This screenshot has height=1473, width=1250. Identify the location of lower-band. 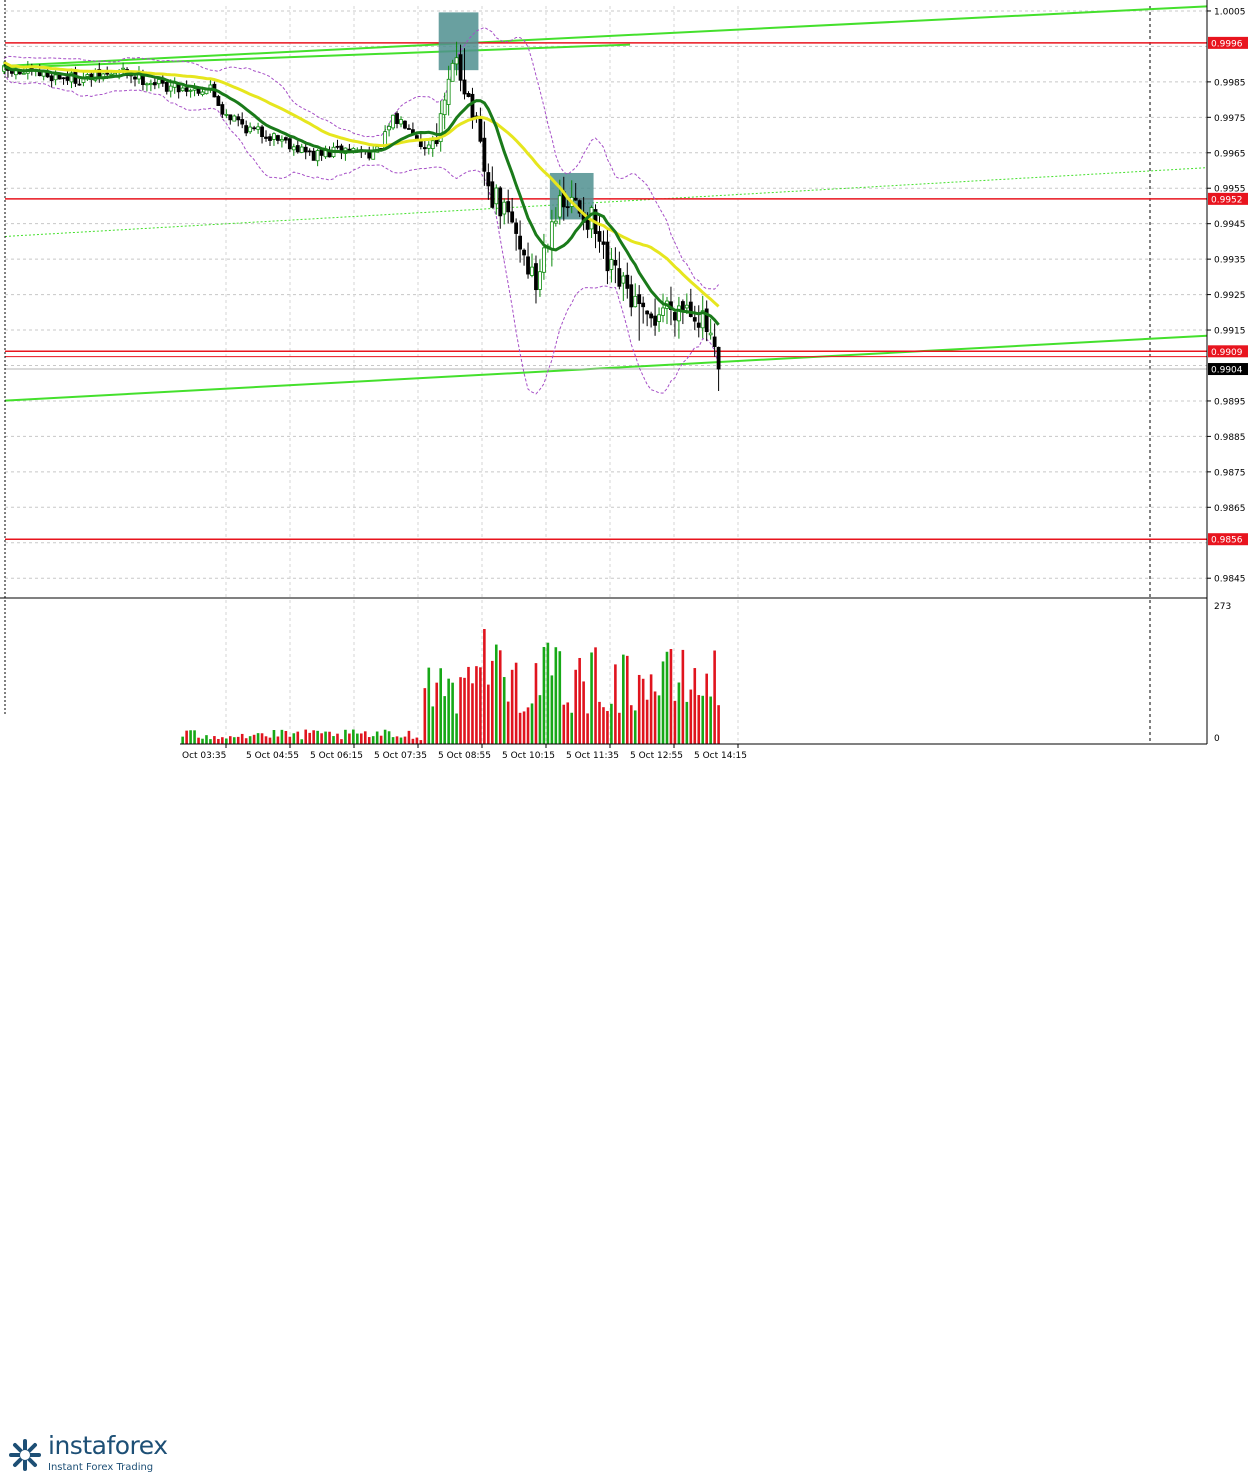
(361, 233).